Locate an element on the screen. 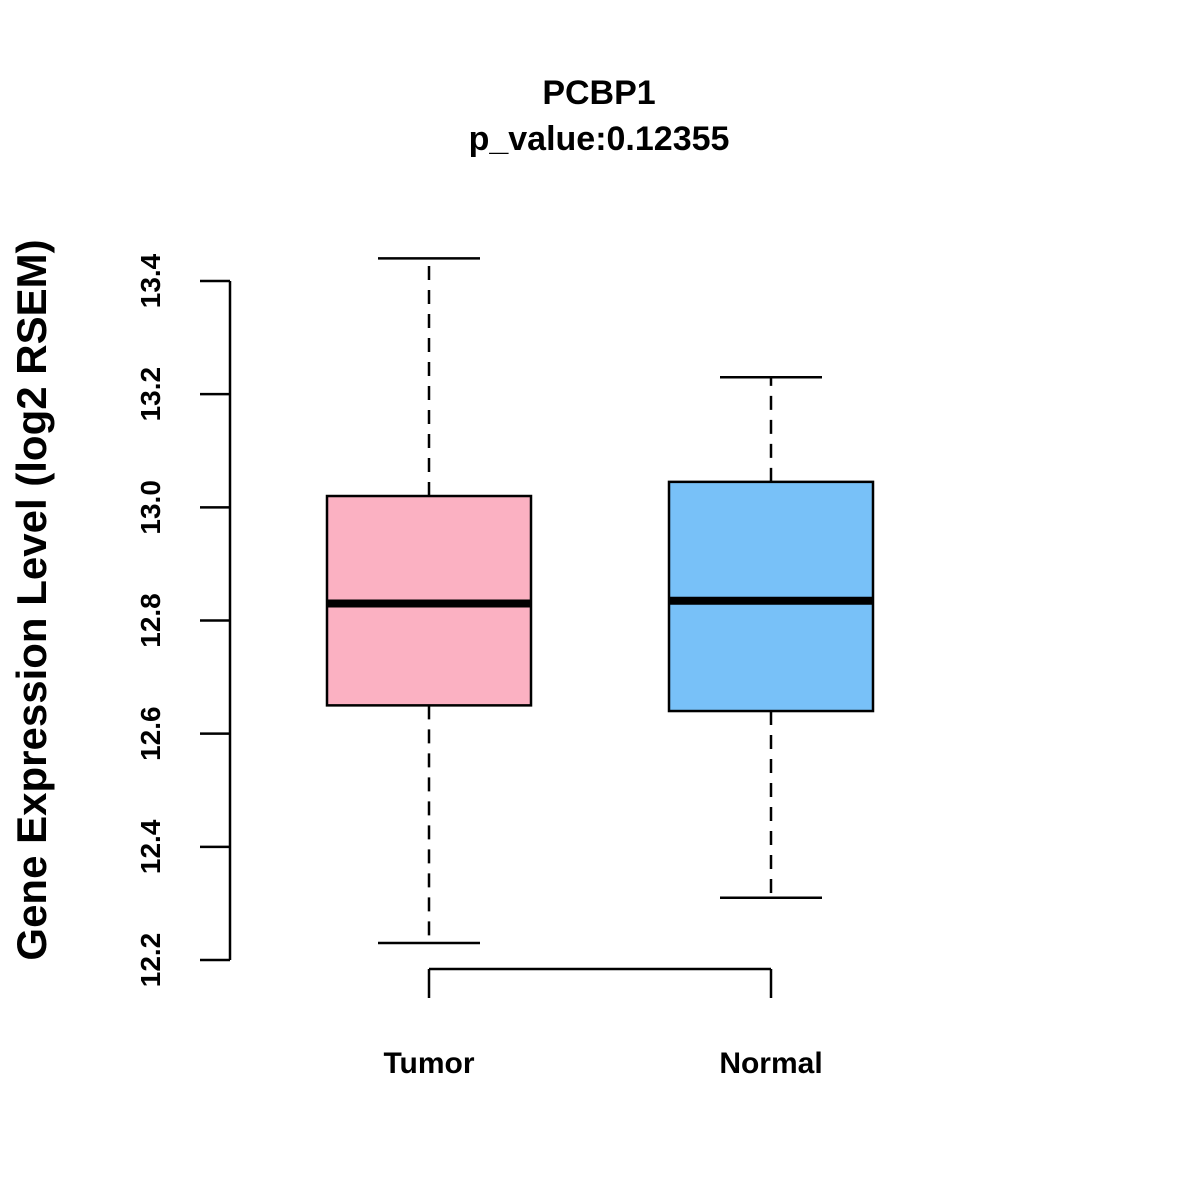 The width and height of the screenshot is (1200, 1200). y-axis: 12.2 12.4 12.6 12.8 13.0 13.2 13.4 is located at coordinates (183, 620).